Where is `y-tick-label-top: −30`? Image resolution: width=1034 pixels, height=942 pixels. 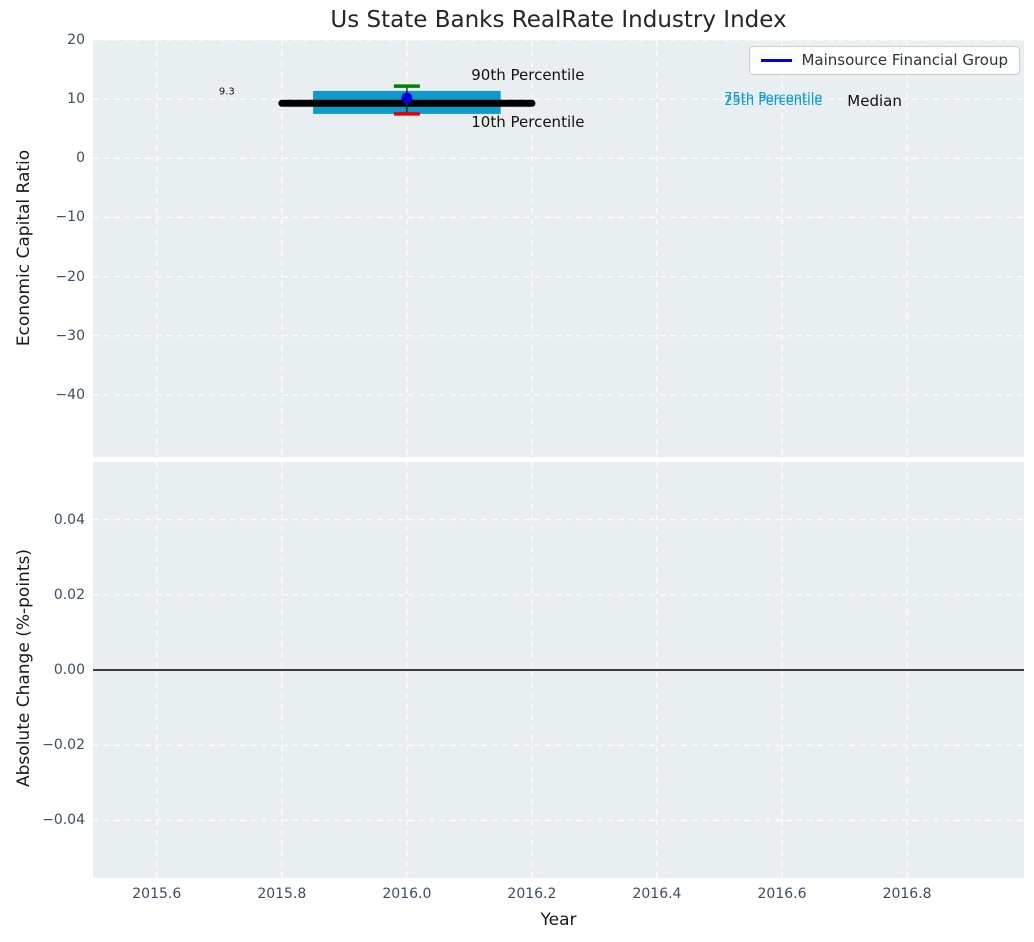 y-tick-label-top: −30 is located at coordinates (70, 335).